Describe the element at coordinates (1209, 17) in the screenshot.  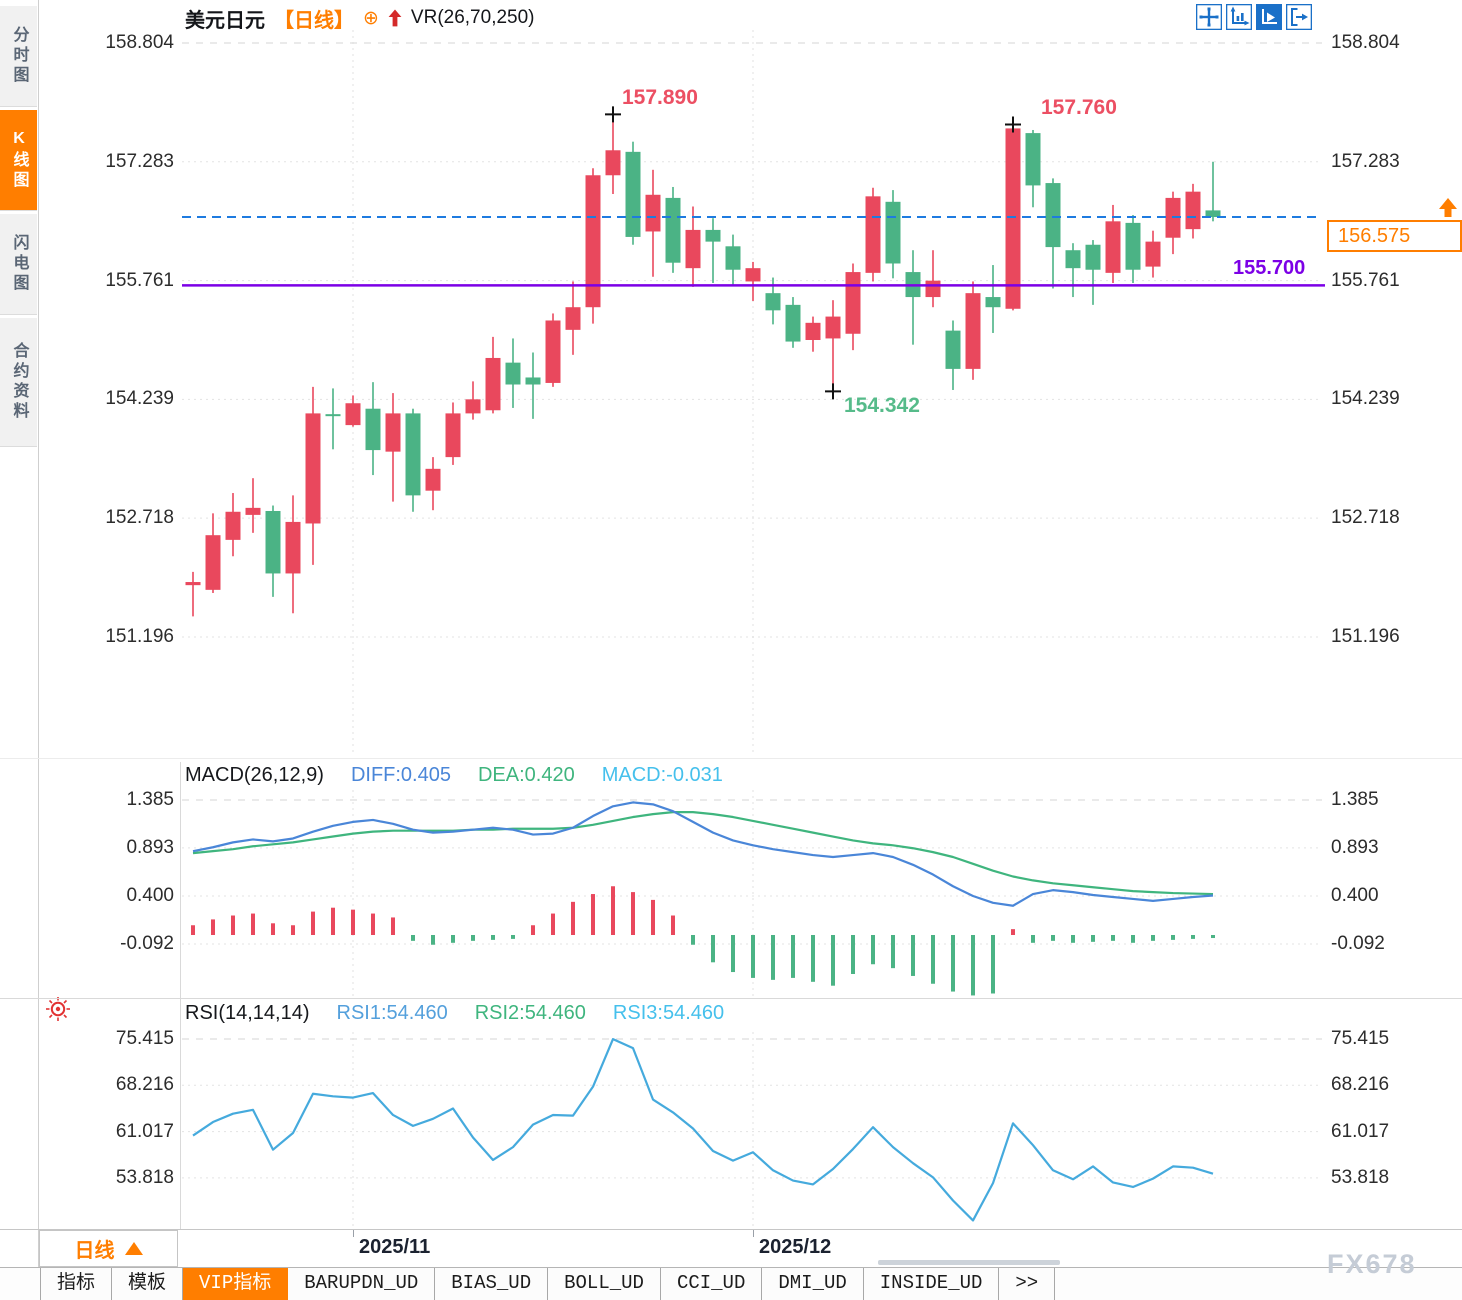
I see `pan-crosshair-icon` at that location.